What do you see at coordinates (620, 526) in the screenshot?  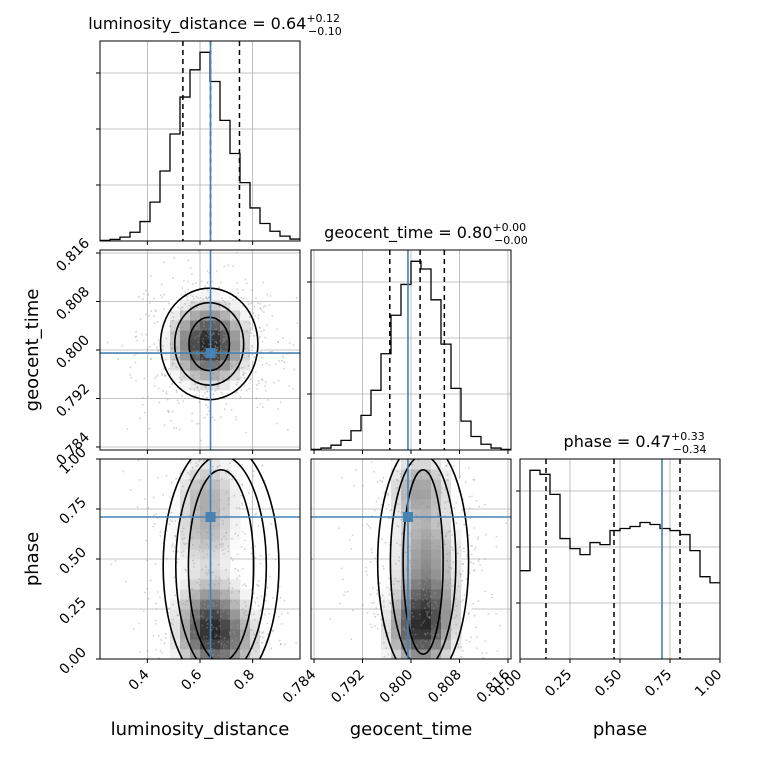 I see `histogram-phase` at bounding box center [620, 526].